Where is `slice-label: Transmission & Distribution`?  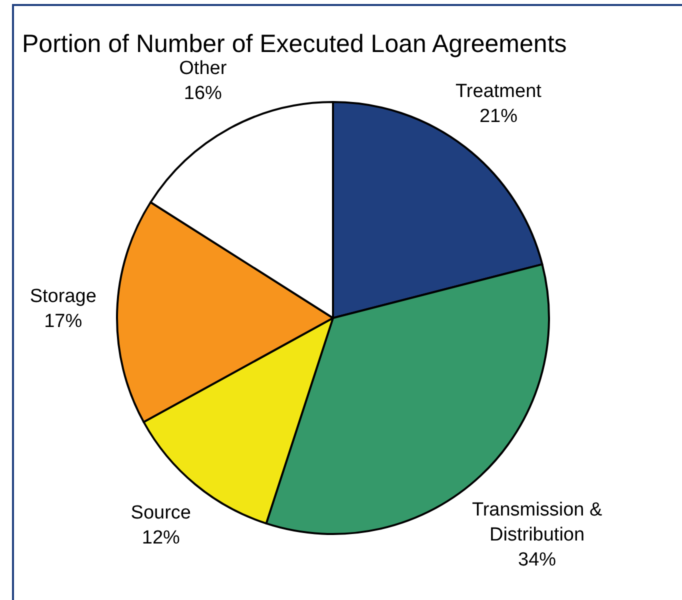
slice-label: Transmission & Distribution is located at coordinates (537, 522).